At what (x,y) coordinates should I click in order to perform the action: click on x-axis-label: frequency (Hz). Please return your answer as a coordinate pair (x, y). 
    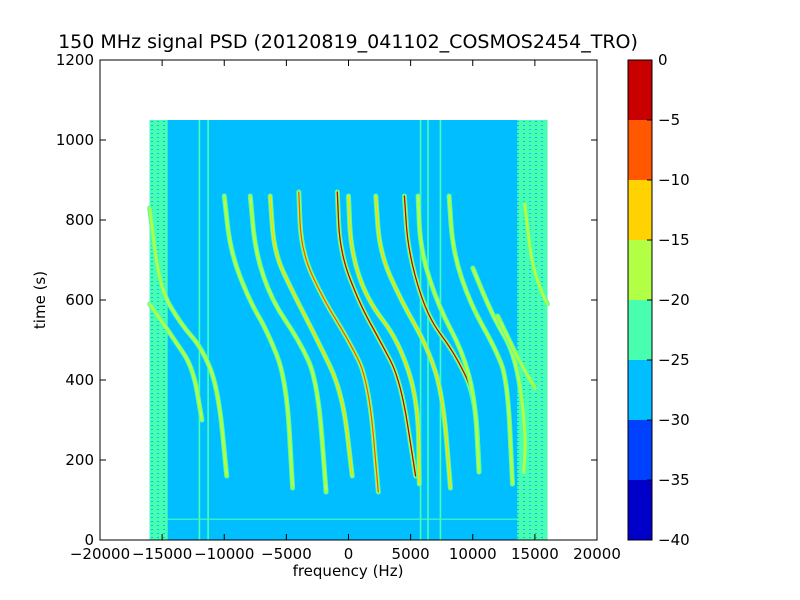
    Looking at the image, I should click on (348, 571).